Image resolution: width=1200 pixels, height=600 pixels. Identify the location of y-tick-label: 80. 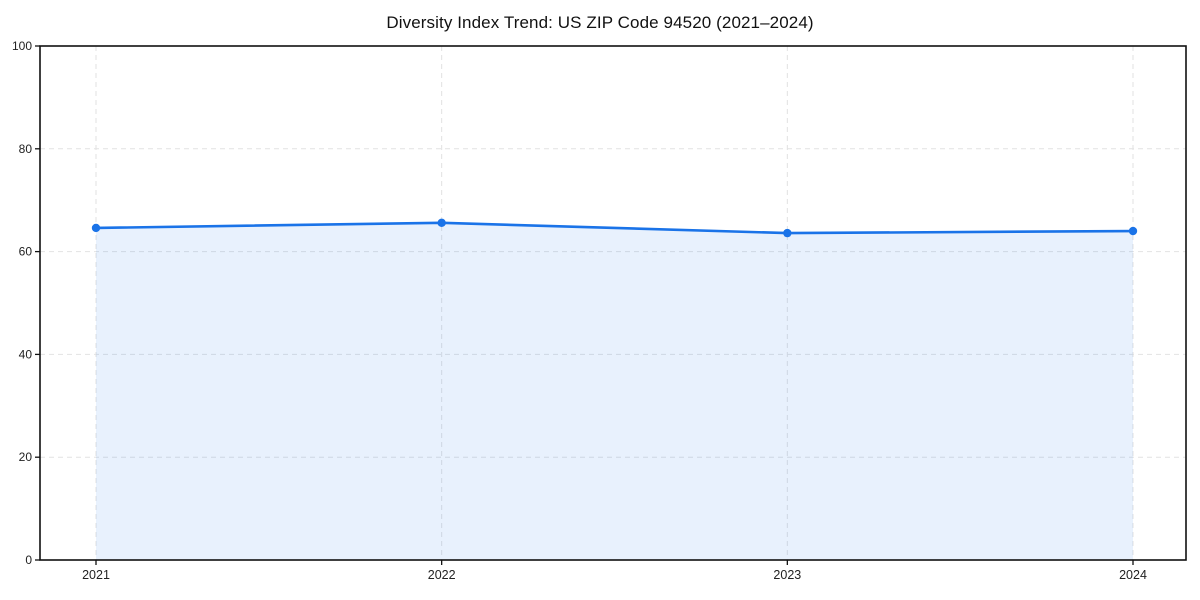
(26, 149).